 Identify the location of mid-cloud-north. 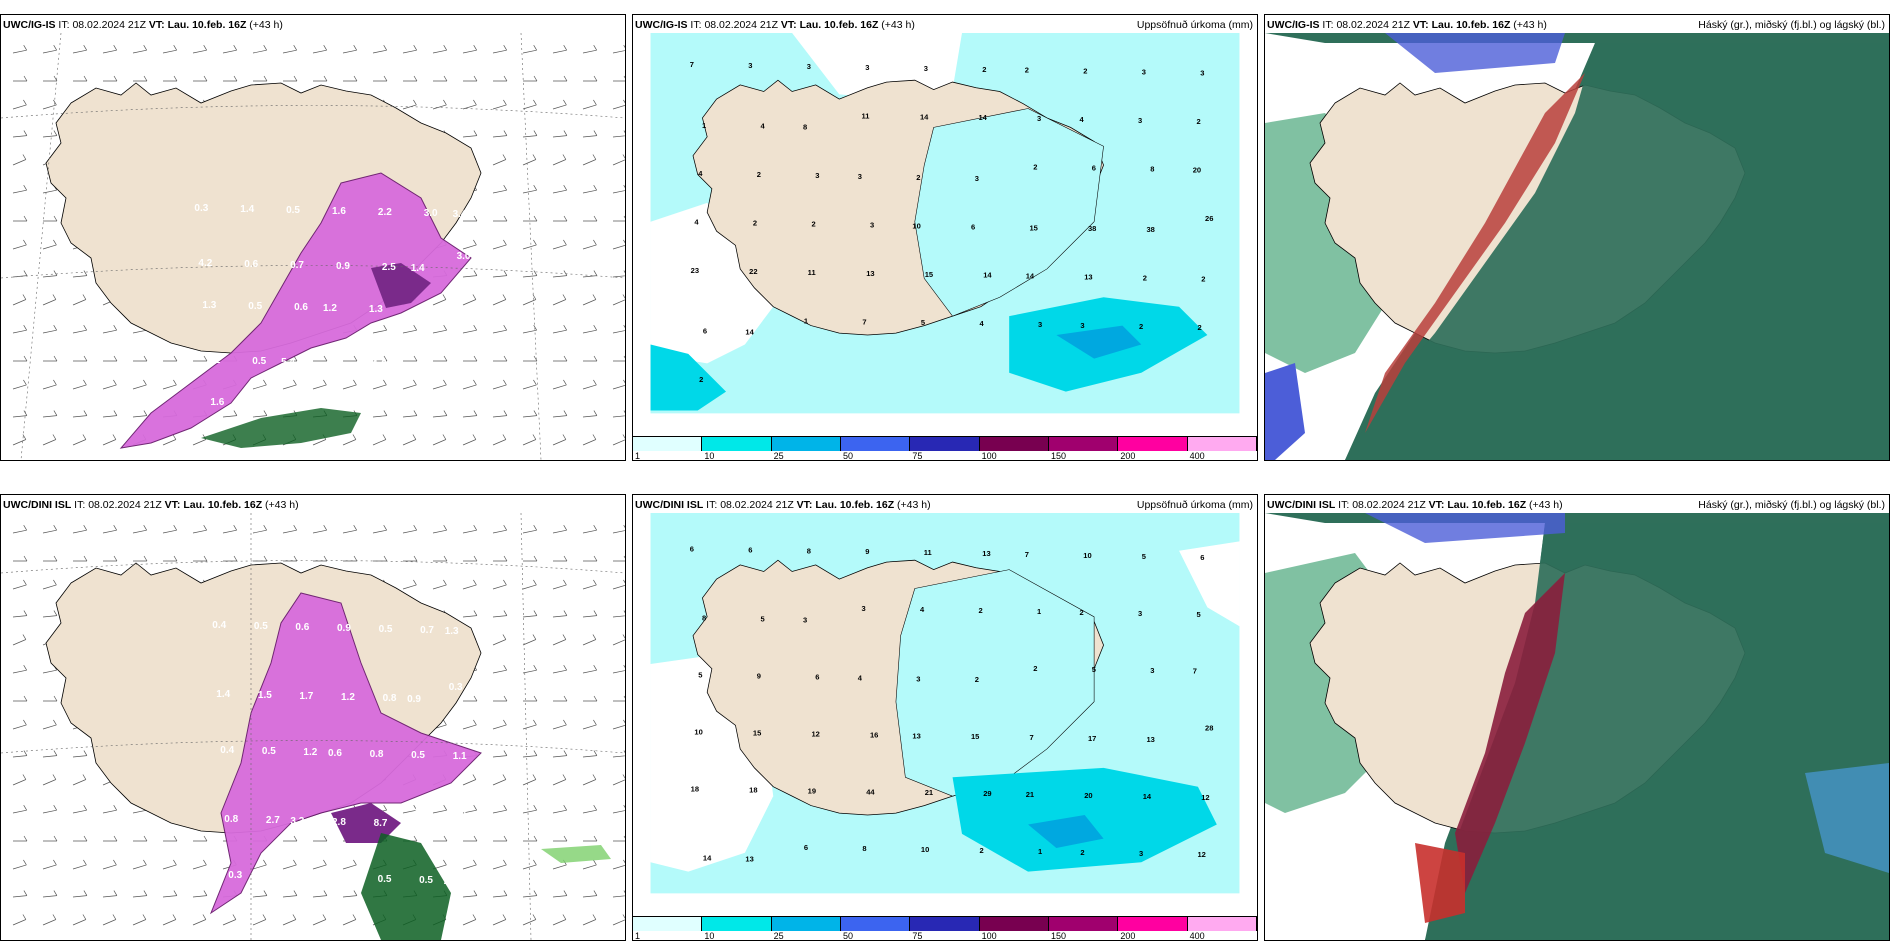
(1475, 53).